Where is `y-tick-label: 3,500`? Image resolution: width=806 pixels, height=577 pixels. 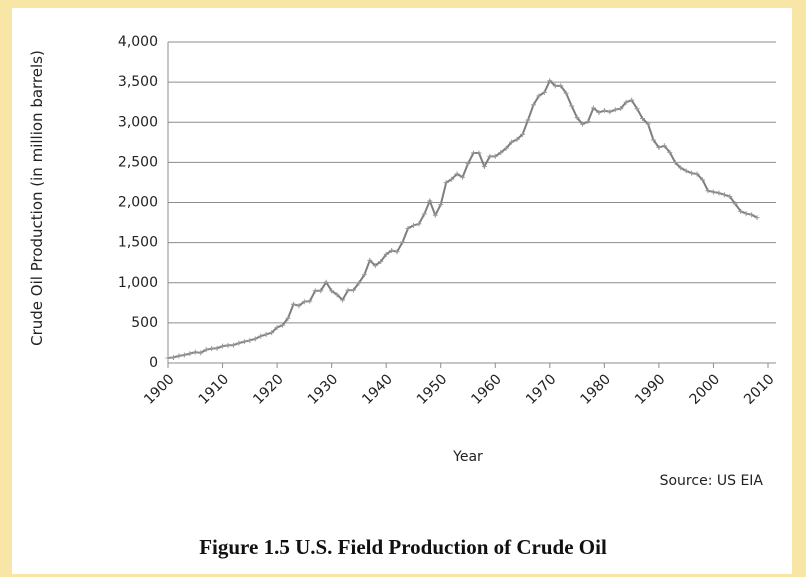 y-tick-label: 3,500 is located at coordinates (138, 82).